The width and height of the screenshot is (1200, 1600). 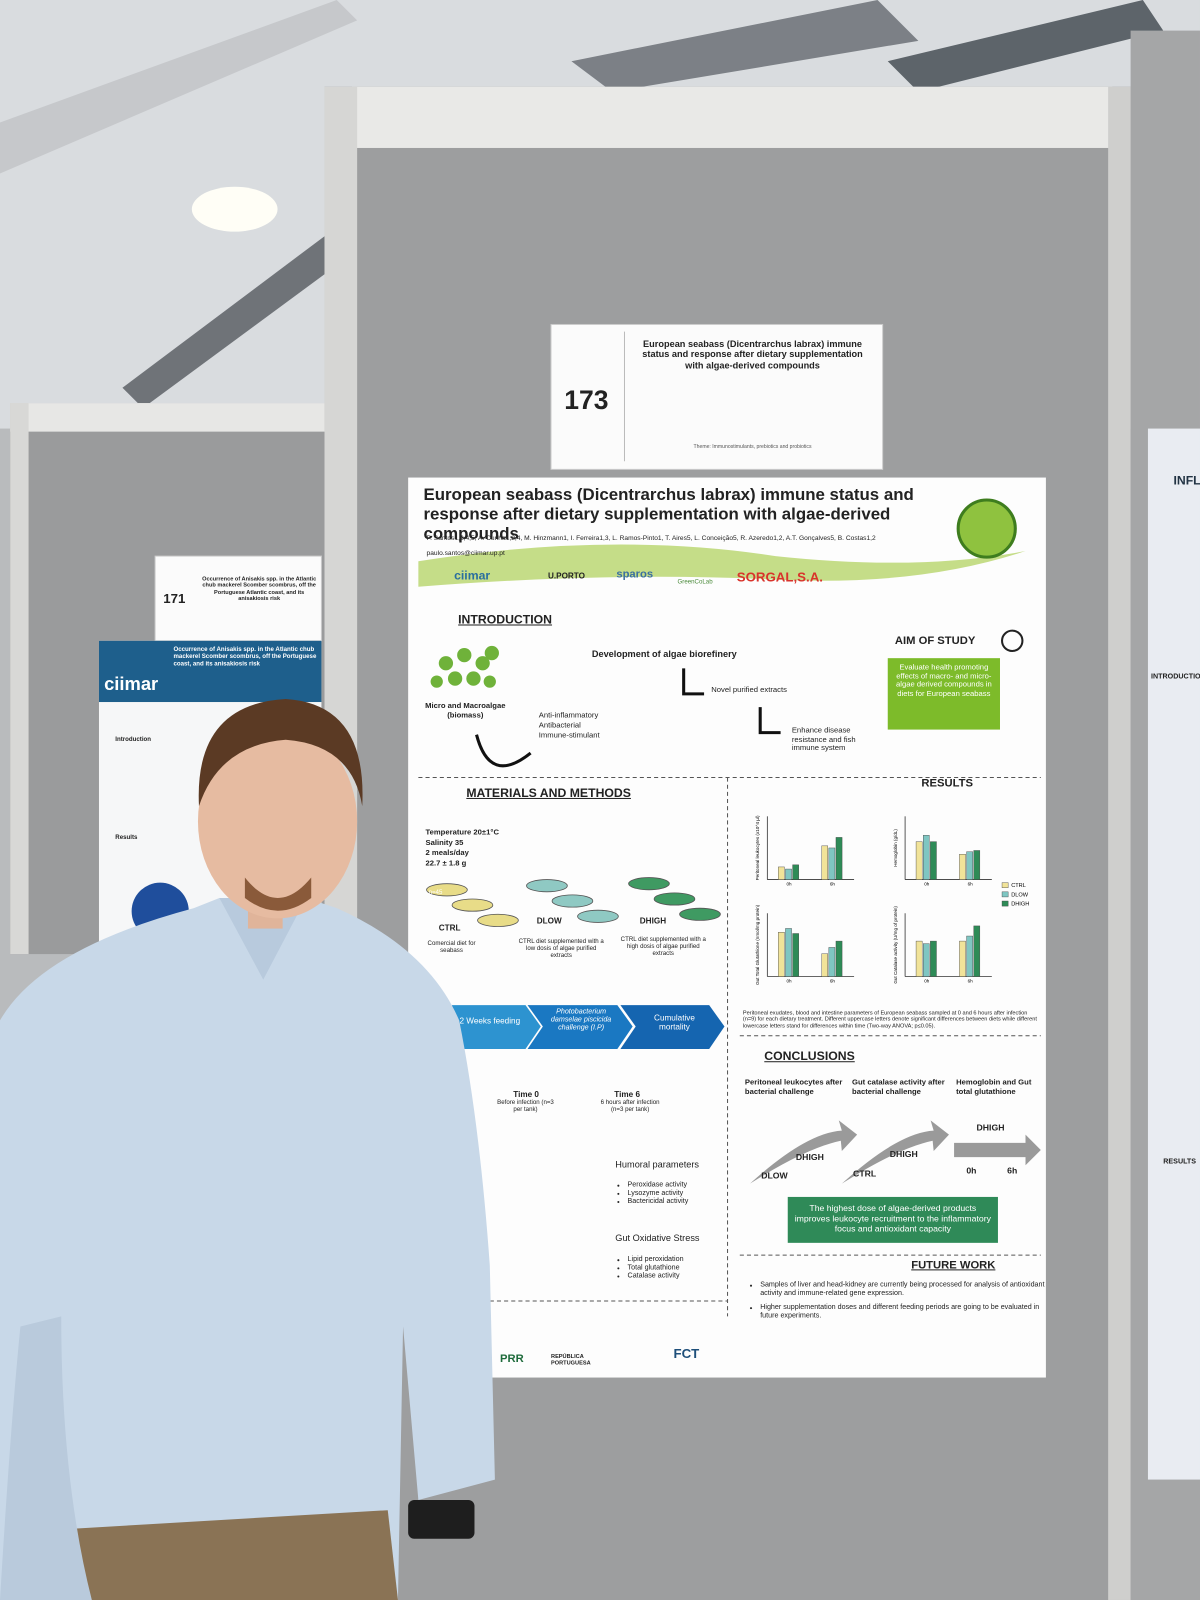 What do you see at coordinates (263, 938) in the screenshot?
I see `collar` at bounding box center [263, 938].